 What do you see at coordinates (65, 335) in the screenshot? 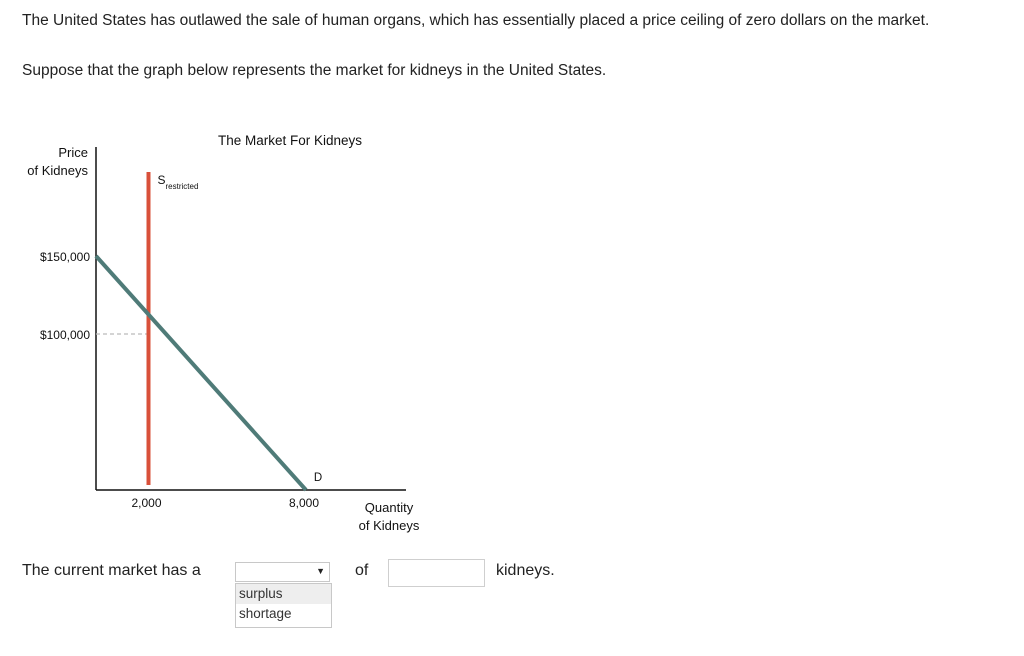
I see `y-tick-label-1: $100,000` at bounding box center [65, 335].